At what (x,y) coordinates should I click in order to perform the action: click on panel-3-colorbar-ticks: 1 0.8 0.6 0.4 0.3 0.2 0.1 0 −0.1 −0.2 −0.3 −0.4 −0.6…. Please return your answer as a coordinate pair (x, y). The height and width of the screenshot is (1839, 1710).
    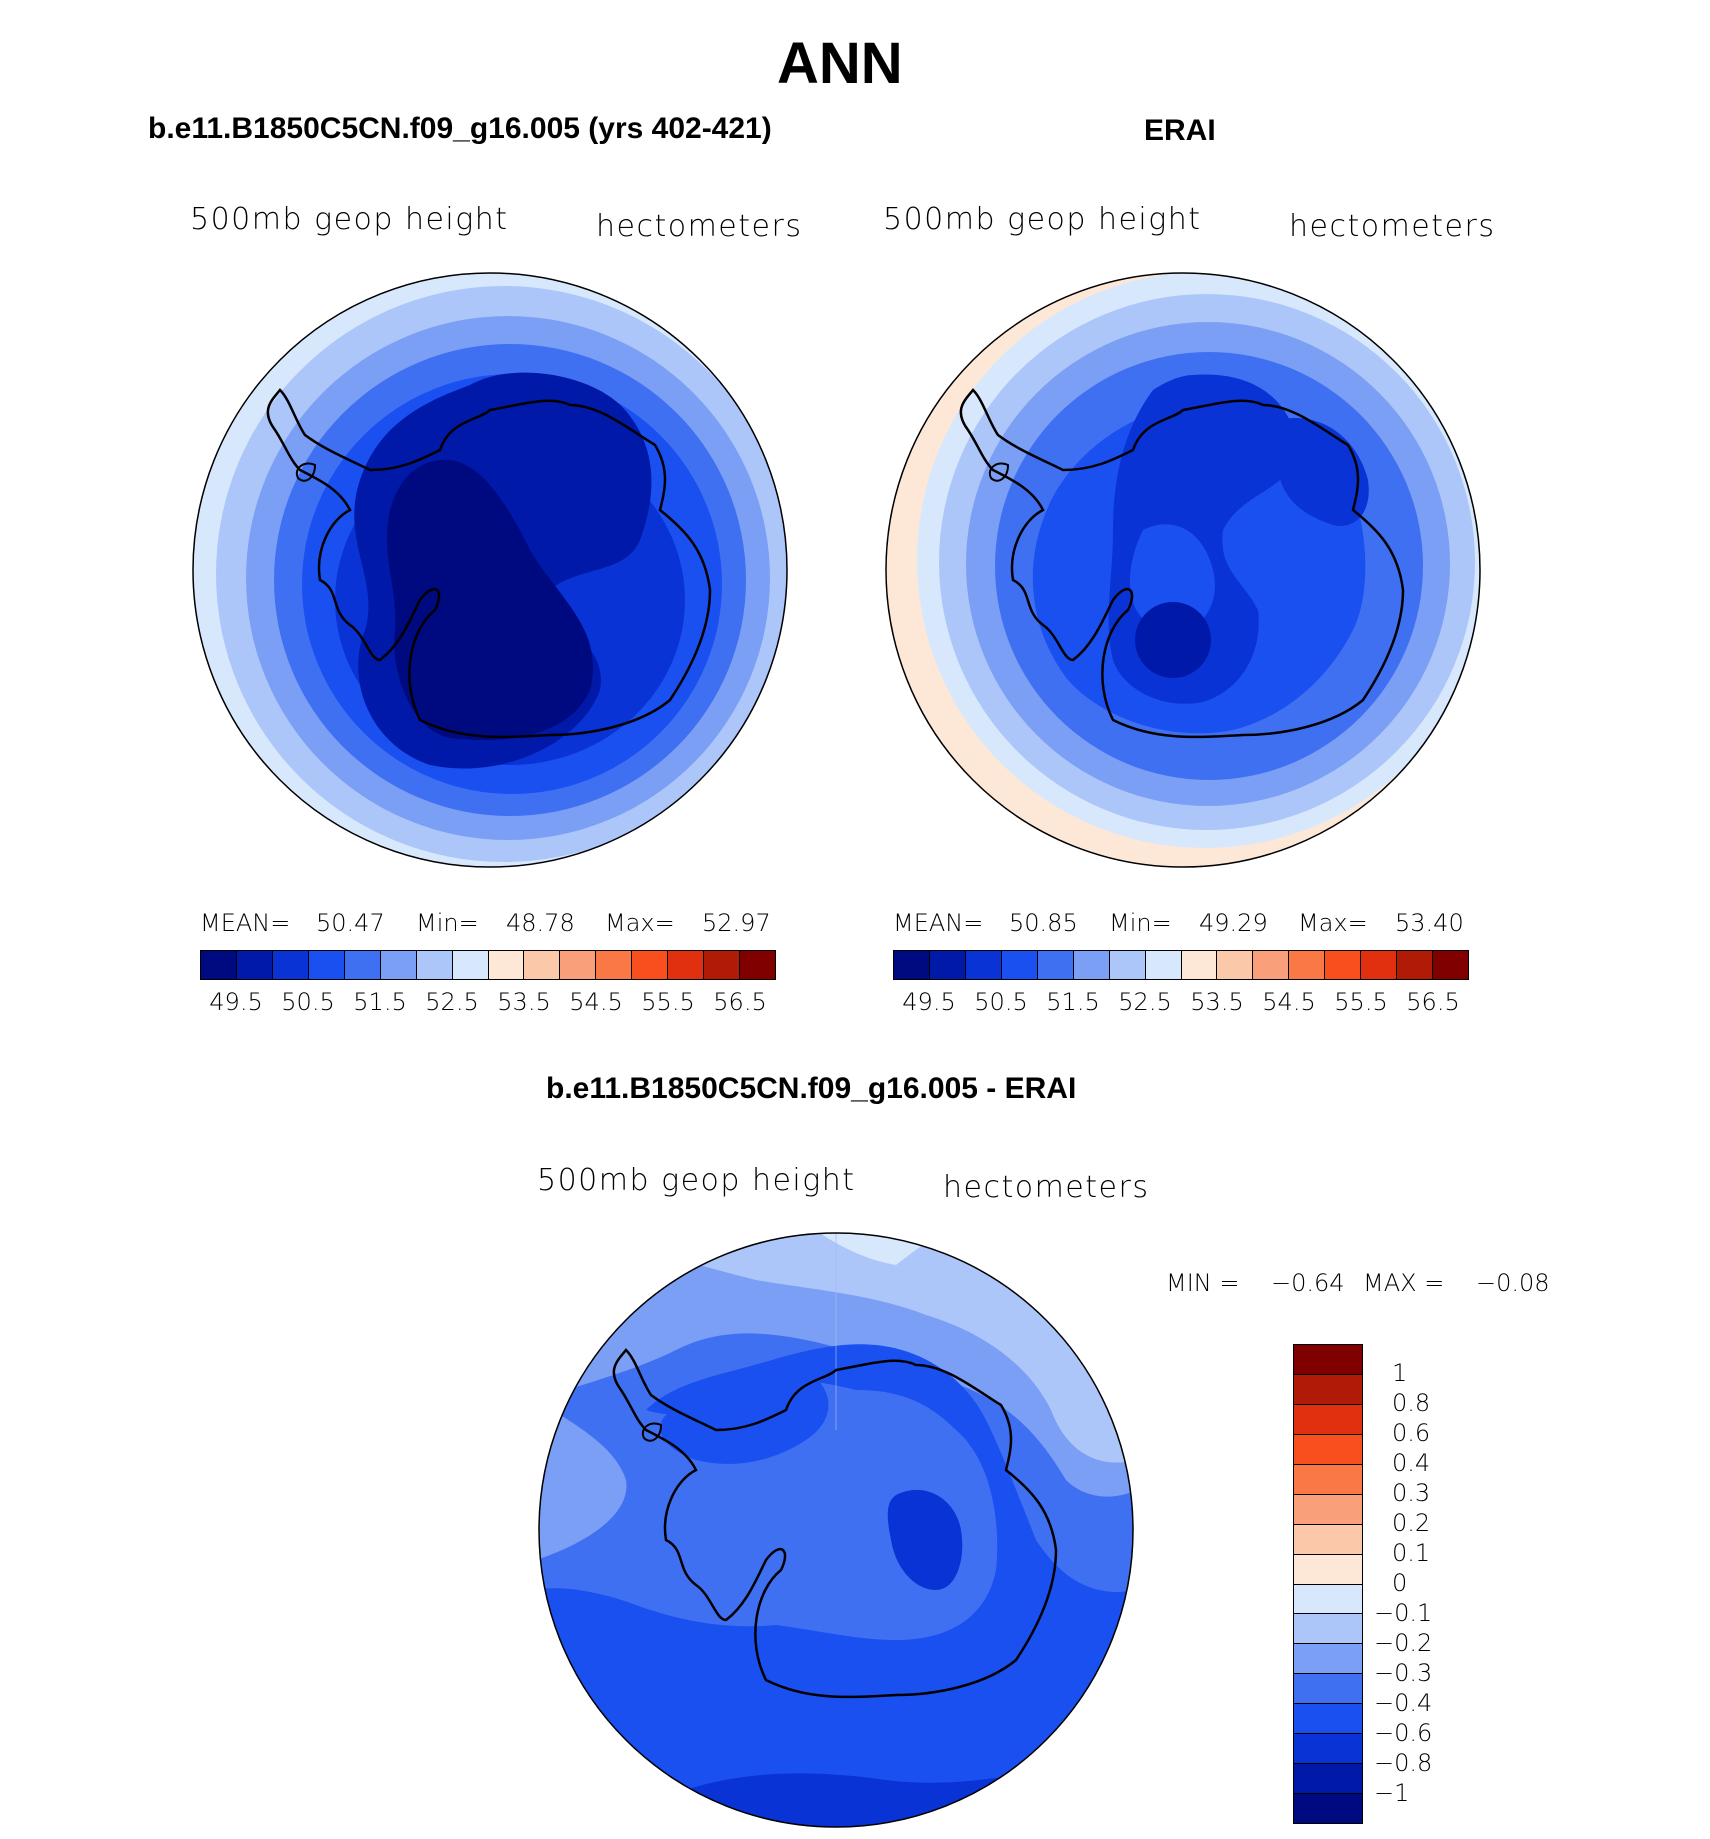
    Looking at the image, I should click on (1425, 1584).